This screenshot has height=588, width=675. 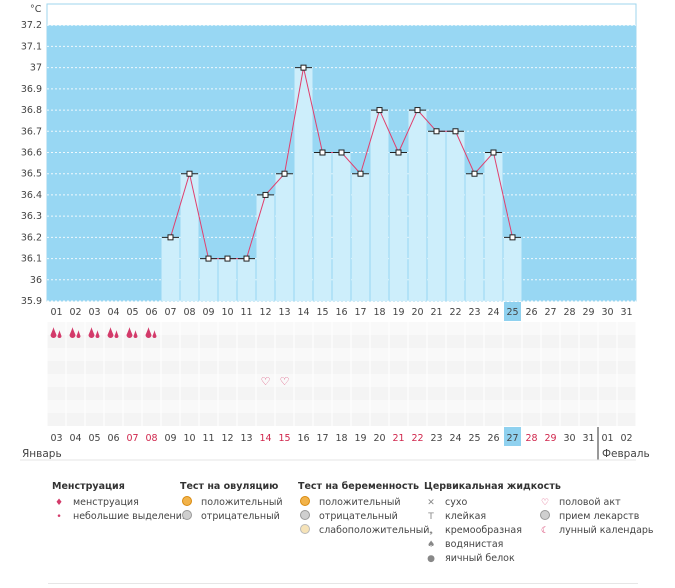 I want to click on heart-icon: ♡, so click(x=285, y=381).